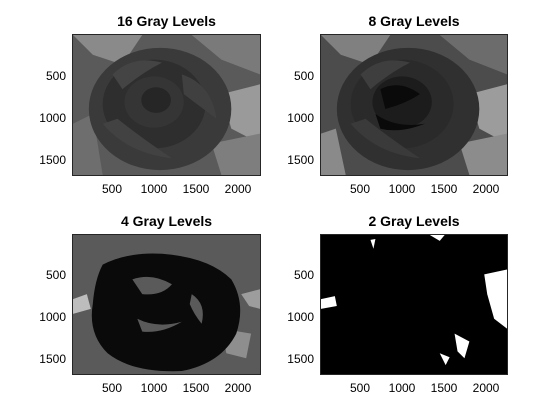 The width and height of the screenshot is (560, 420). I want to click on rose-image-4-levels, so click(166, 304).